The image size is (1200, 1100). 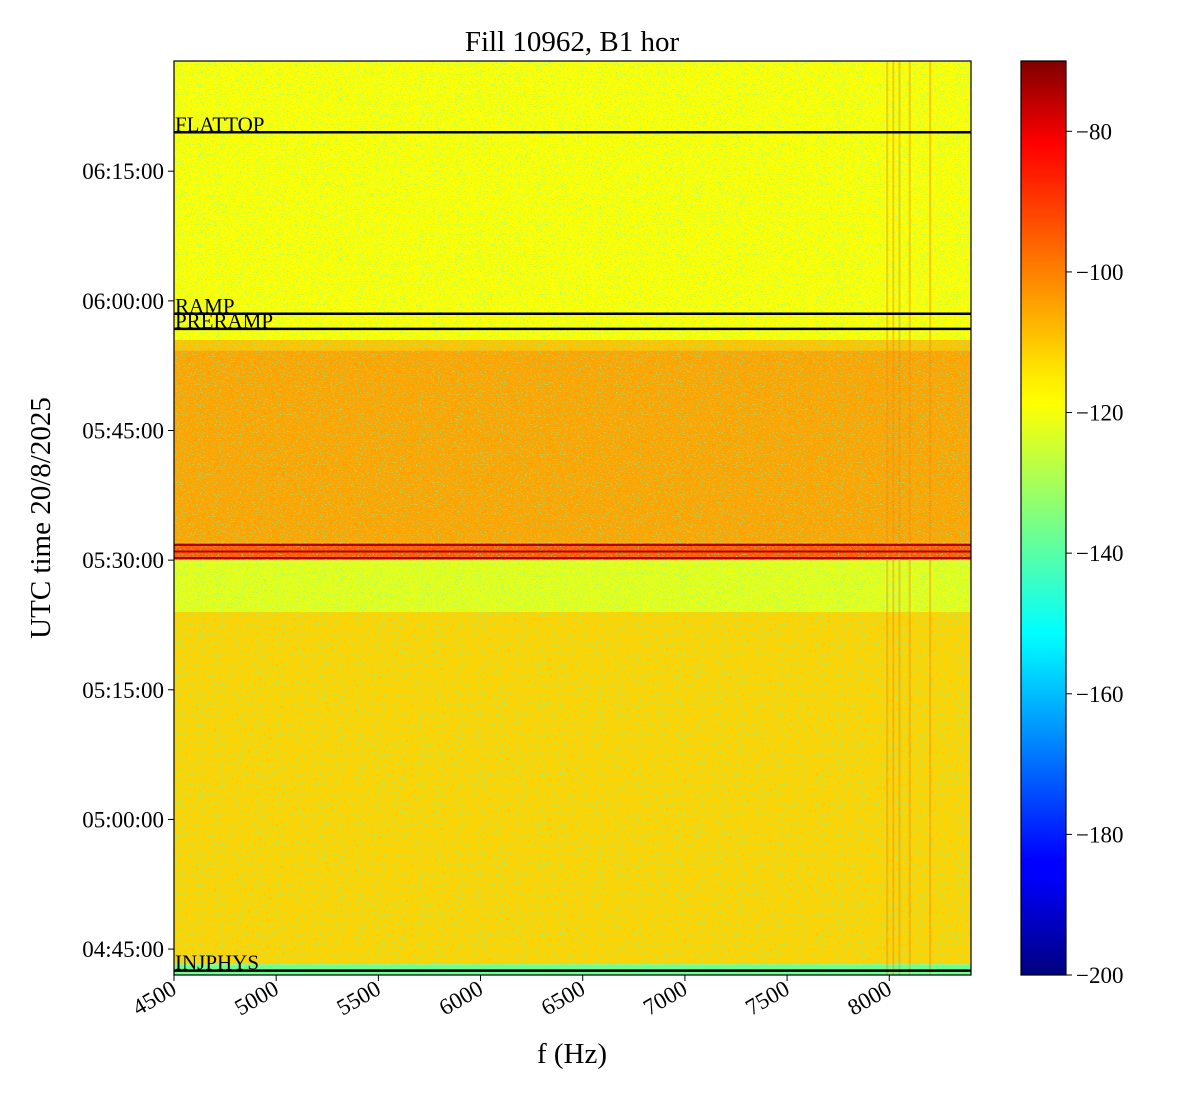 I want to click on x-tick-label: 7500, so click(x=767, y=998).